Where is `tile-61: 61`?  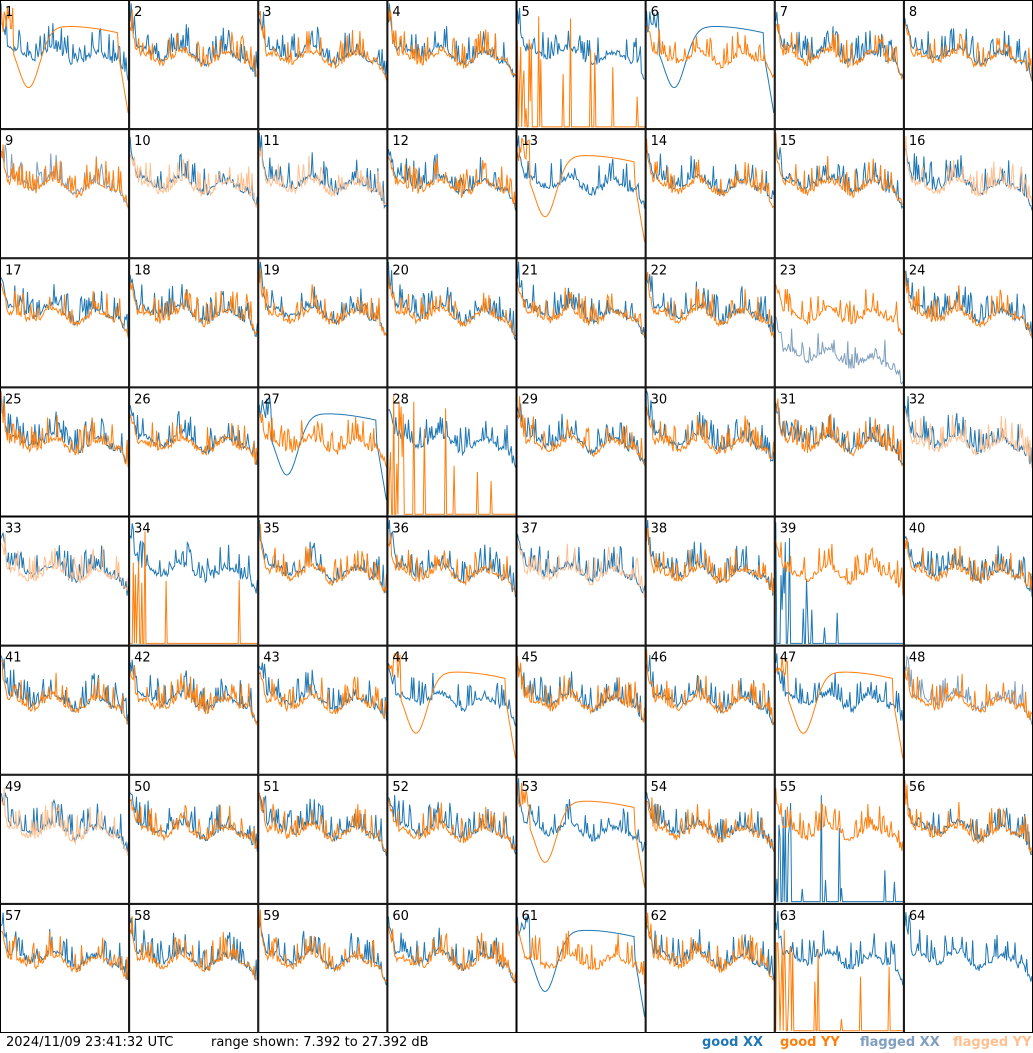
tile-61: 61 is located at coordinates (581, 968).